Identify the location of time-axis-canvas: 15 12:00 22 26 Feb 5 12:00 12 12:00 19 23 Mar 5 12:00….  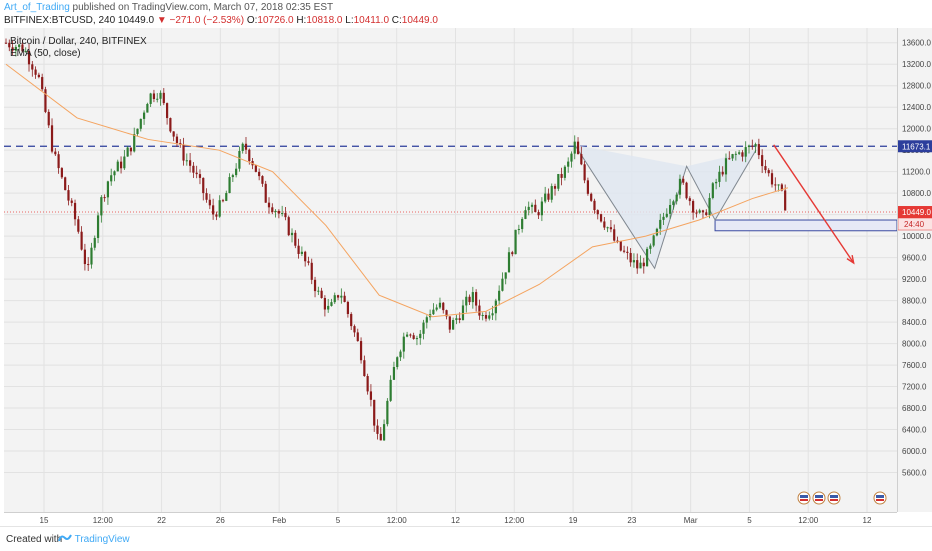
(450, 520).